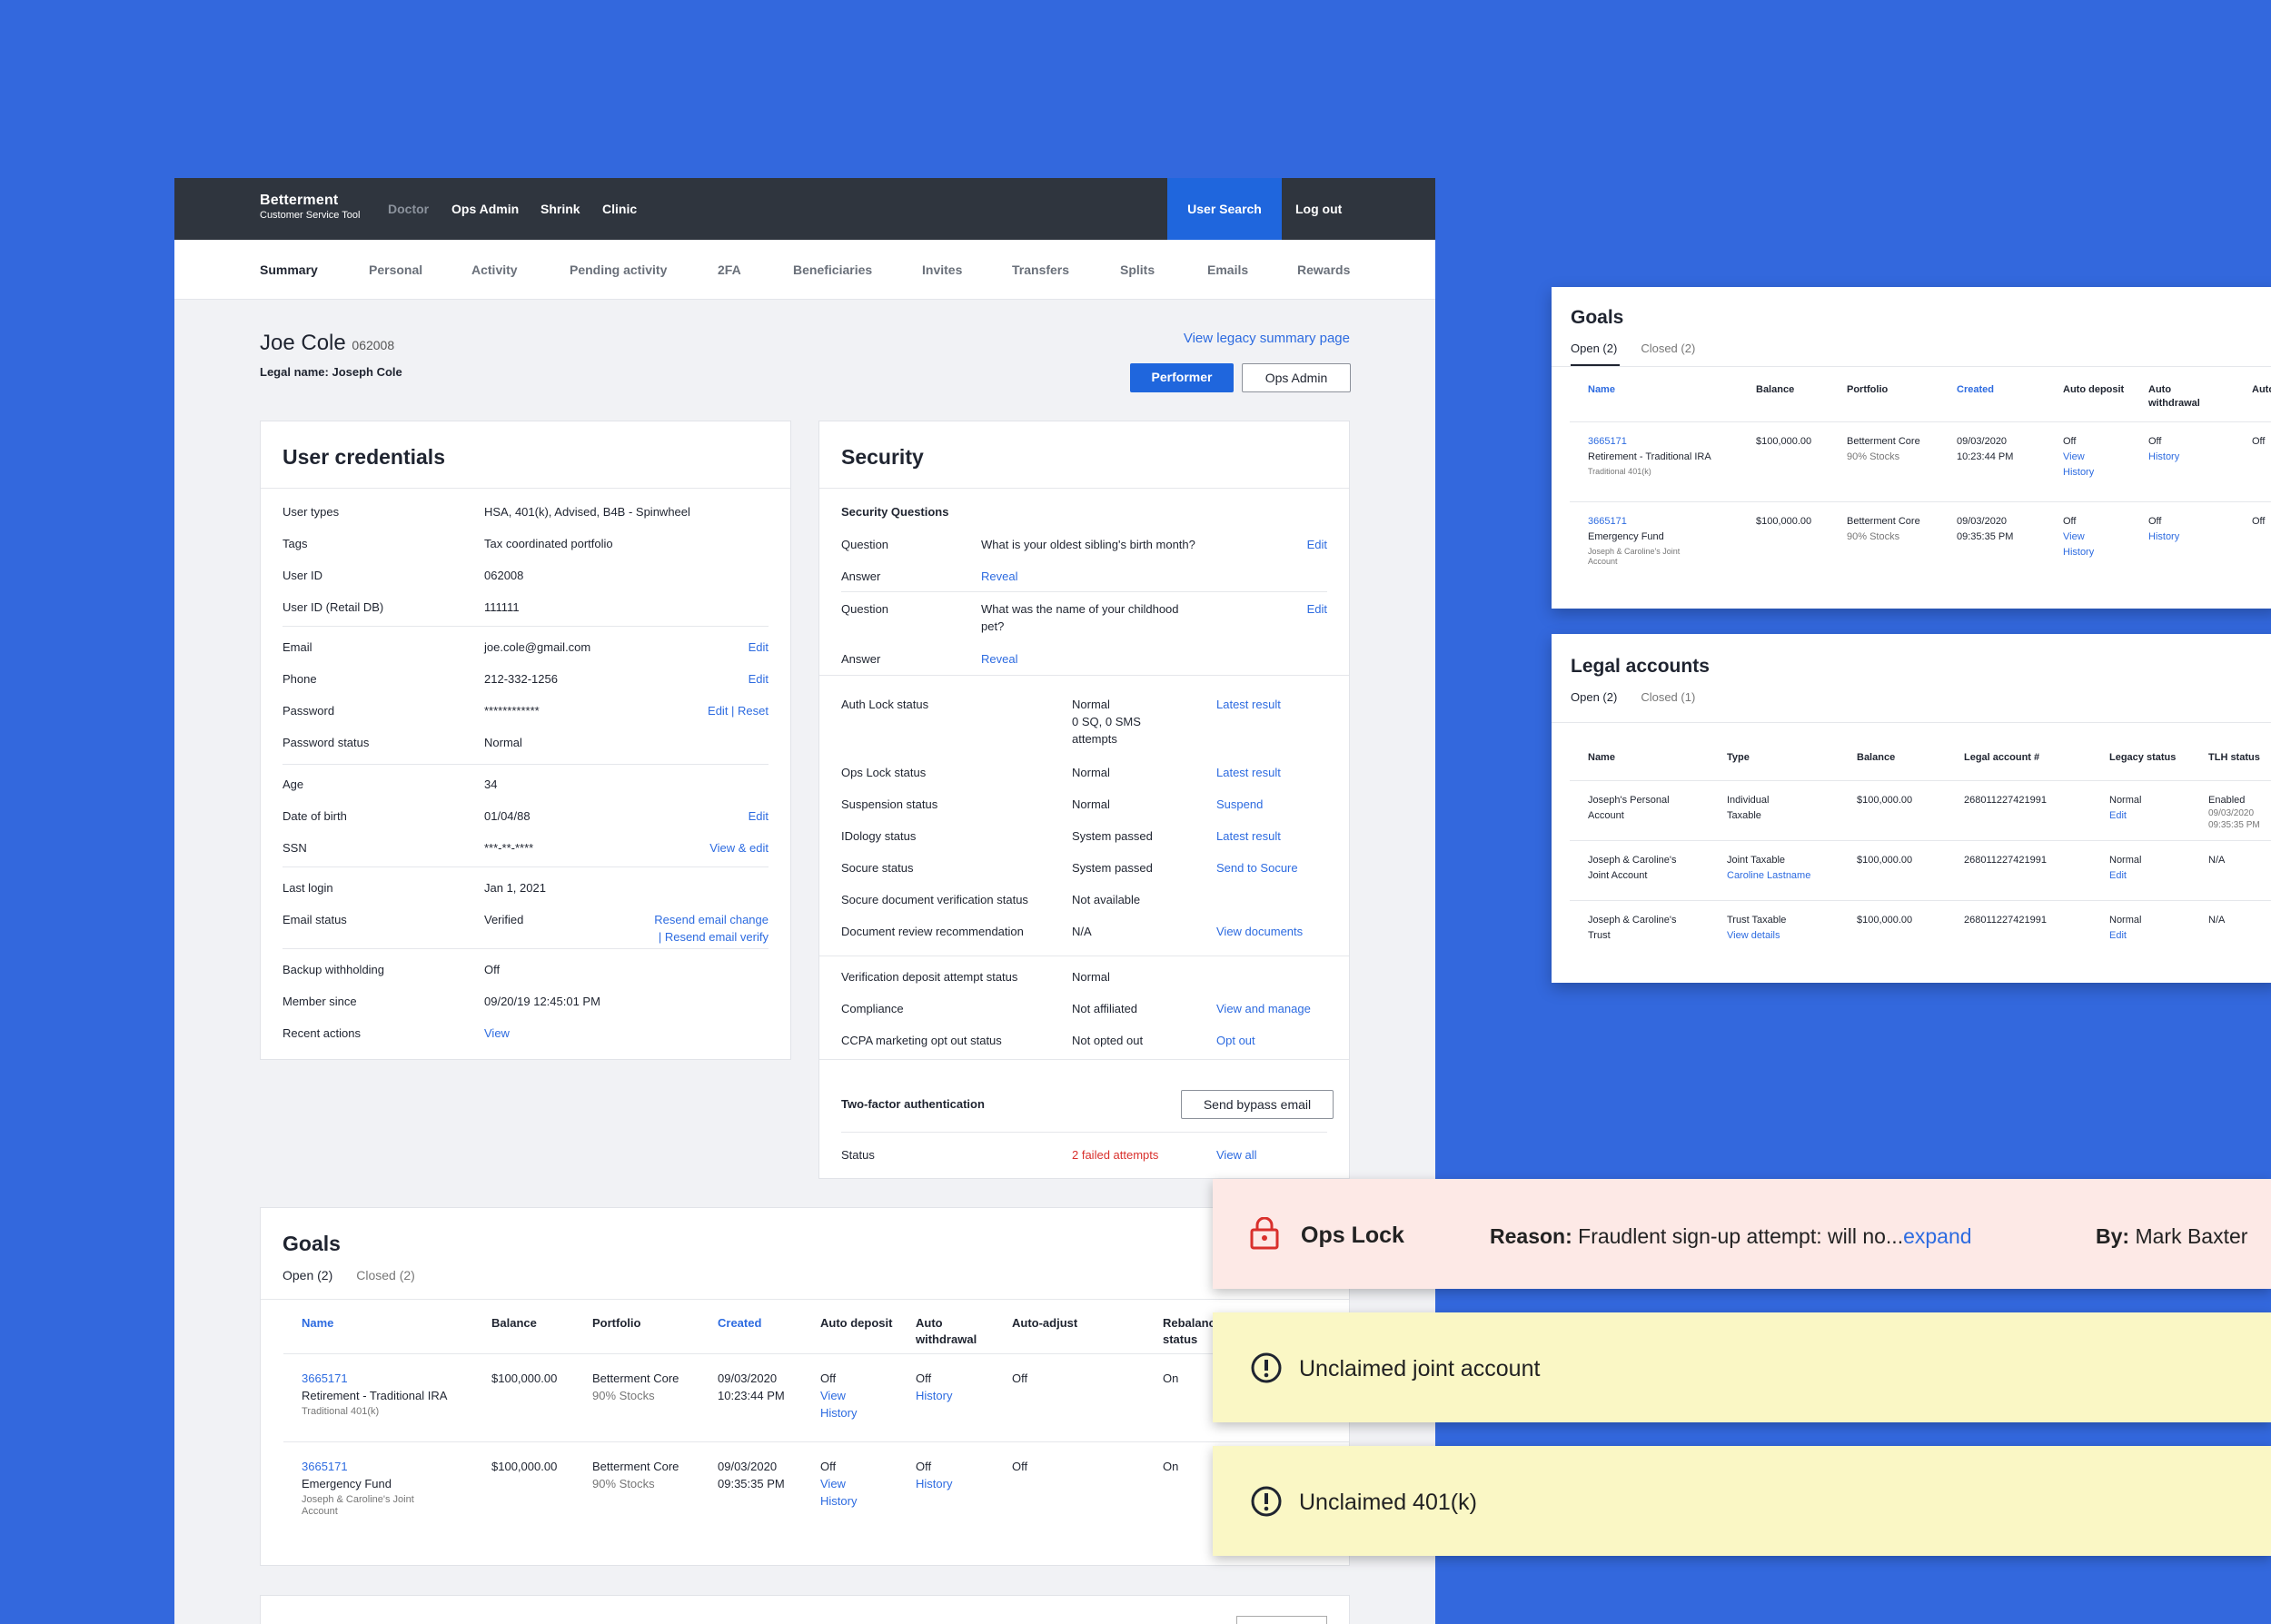 This screenshot has height=1624, width=2271. Describe the element at coordinates (1045, 1323) in the screenshot. I see `goals-column-header: Auto-adjust` at that location.